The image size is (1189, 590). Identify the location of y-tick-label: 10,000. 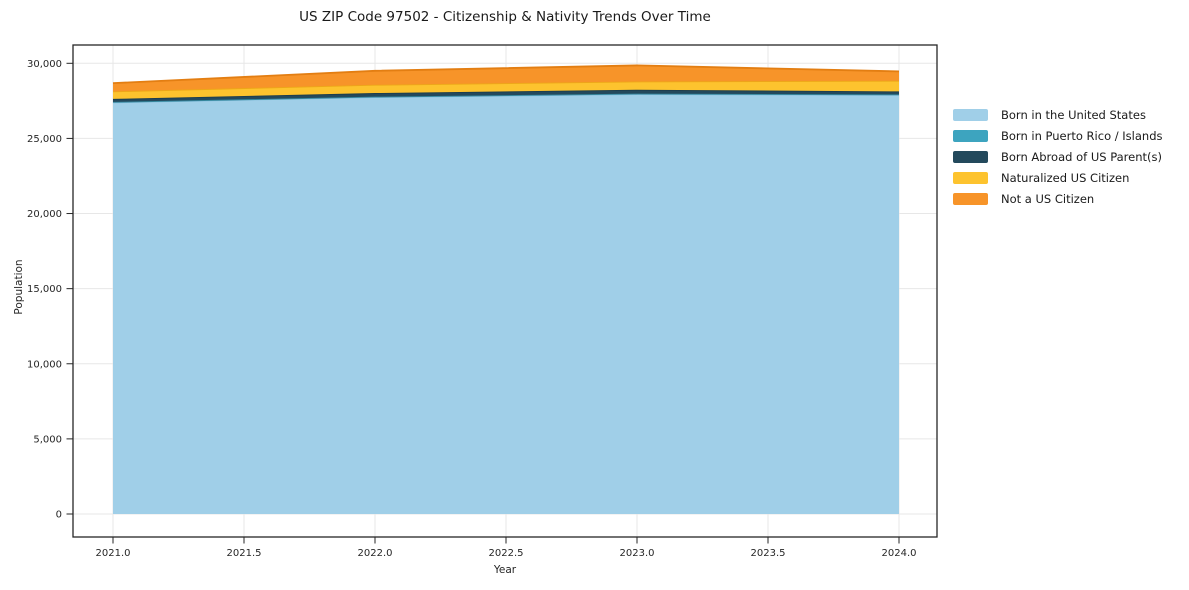
(44, 364).